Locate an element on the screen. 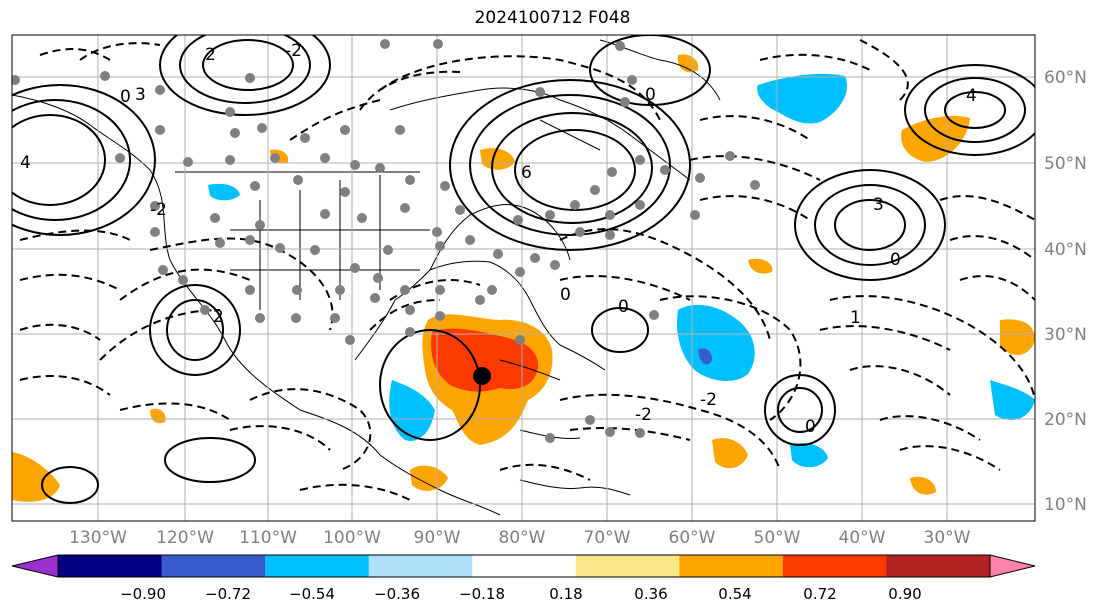  colorbar-under-extension is located at coordinates (35, 566).